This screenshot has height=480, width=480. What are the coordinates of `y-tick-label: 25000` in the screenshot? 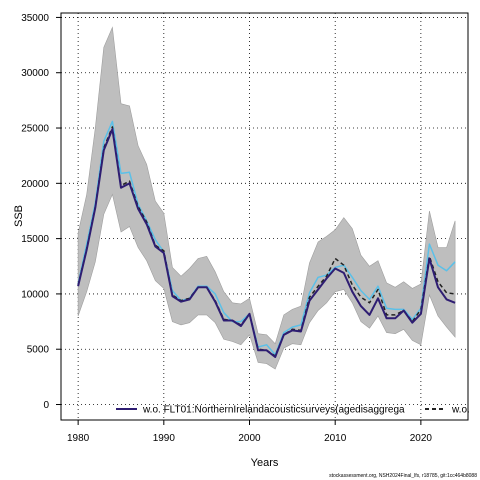 It's located at (35, 129).